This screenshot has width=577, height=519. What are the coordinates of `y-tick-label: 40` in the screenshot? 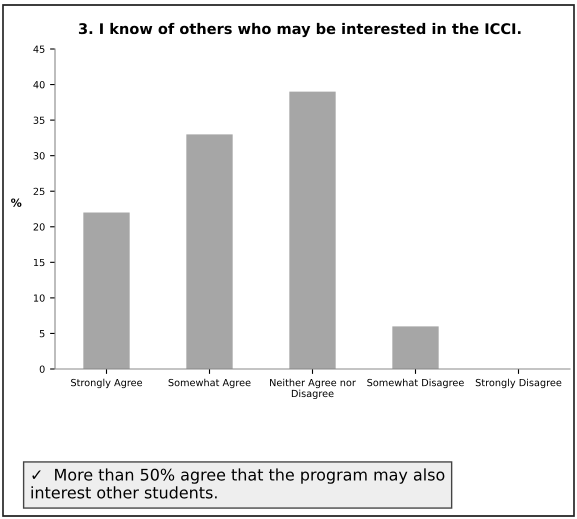 It's located at (39, 84).